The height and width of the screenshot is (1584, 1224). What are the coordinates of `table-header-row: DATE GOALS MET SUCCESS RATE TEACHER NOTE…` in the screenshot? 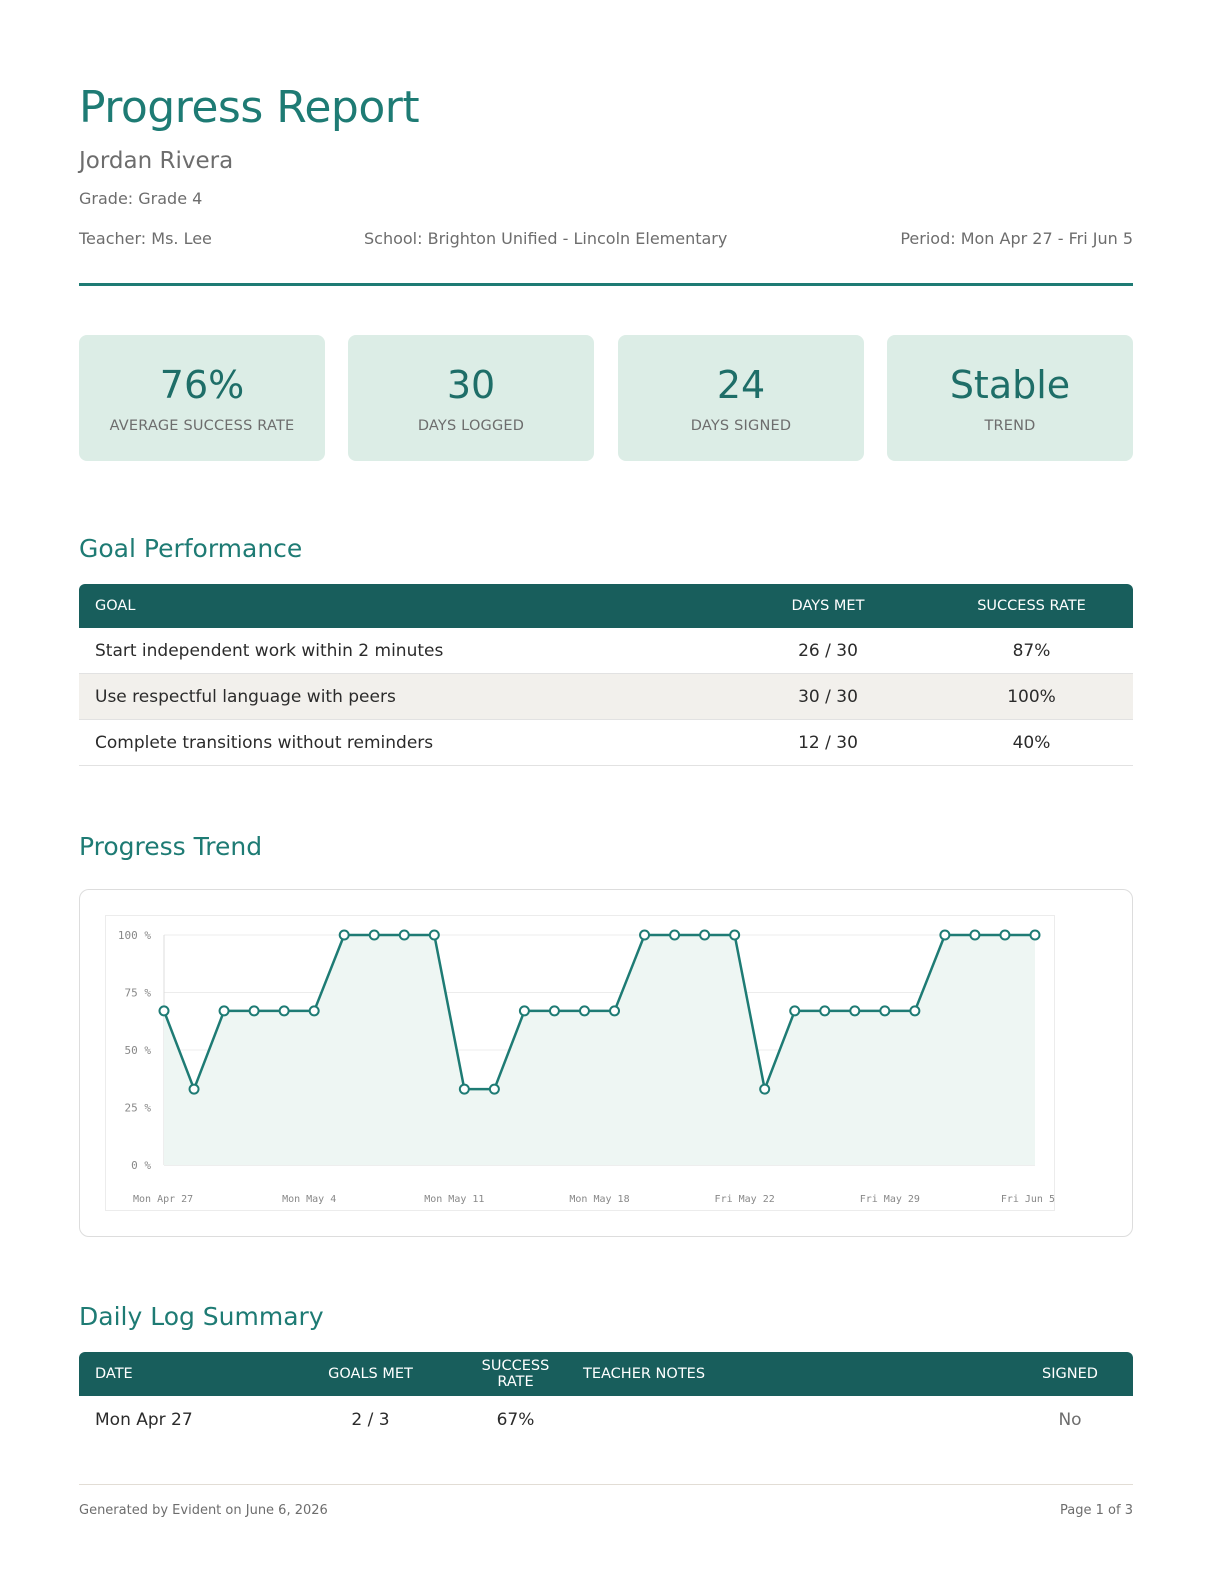 It's located at (606, 1374).